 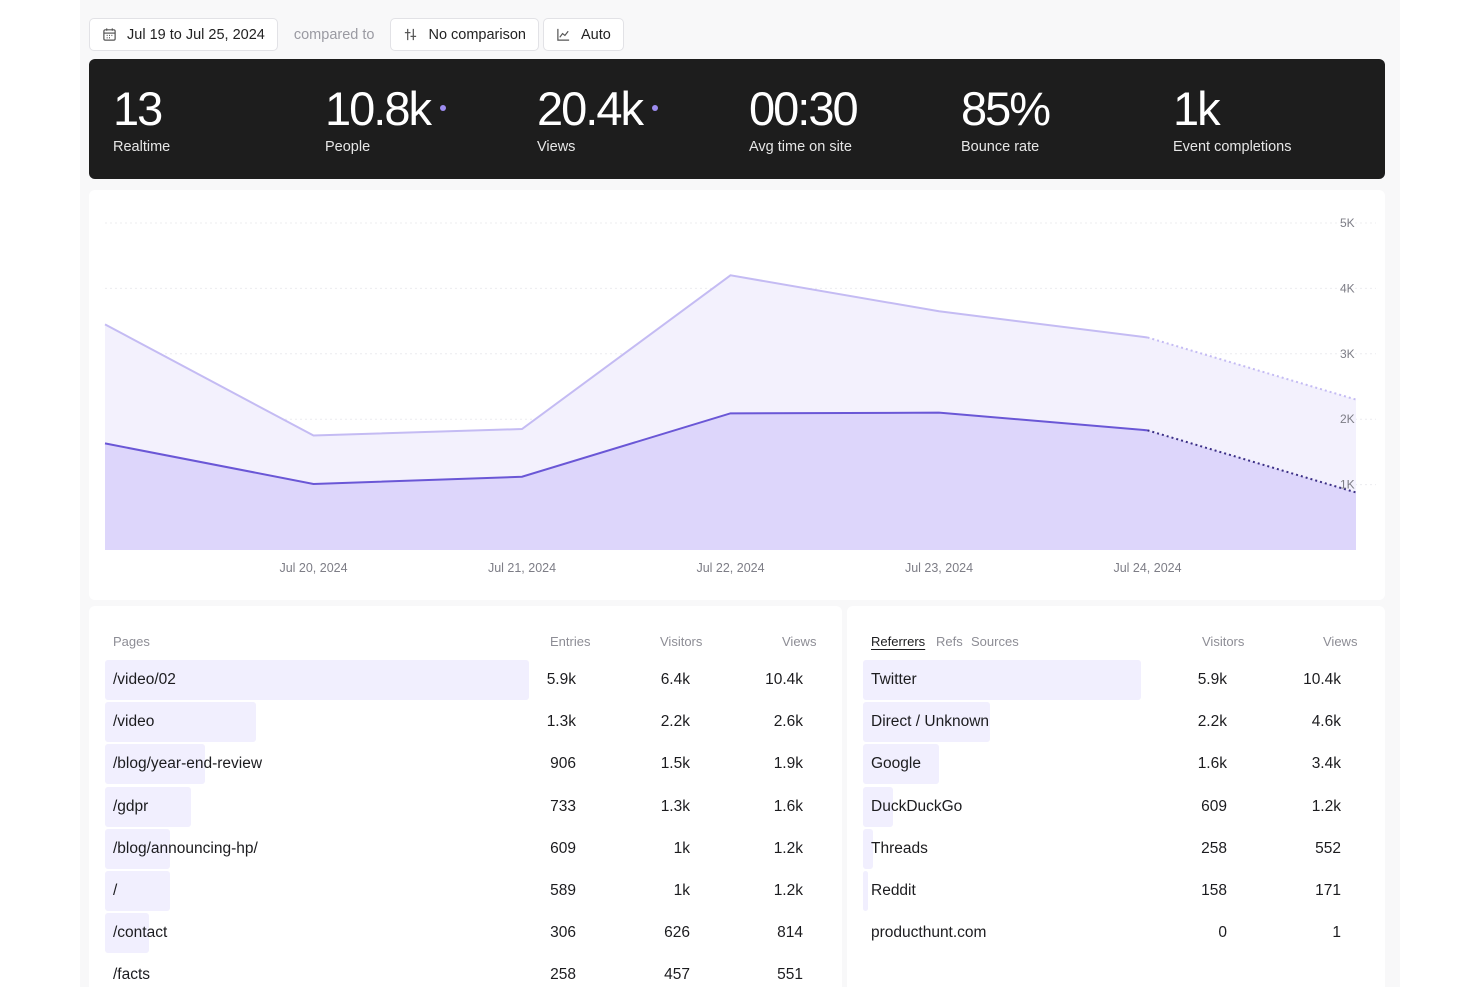 I want to click on entries-value: 5.9k, so click(x=561, y=679).